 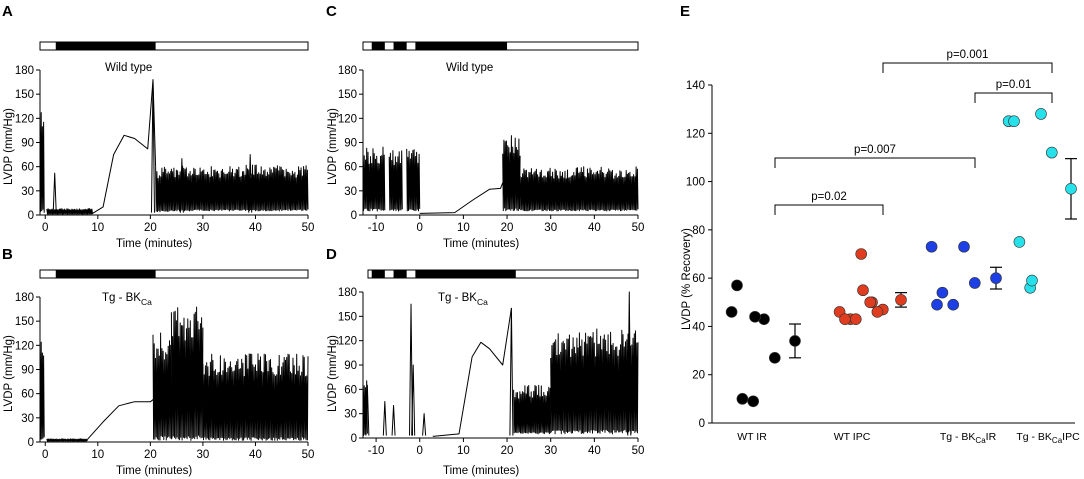 What do you see at coordinates (461, 198) in the screenshot?
I see `trace-smooth-c` at bounding box center [461, 198].